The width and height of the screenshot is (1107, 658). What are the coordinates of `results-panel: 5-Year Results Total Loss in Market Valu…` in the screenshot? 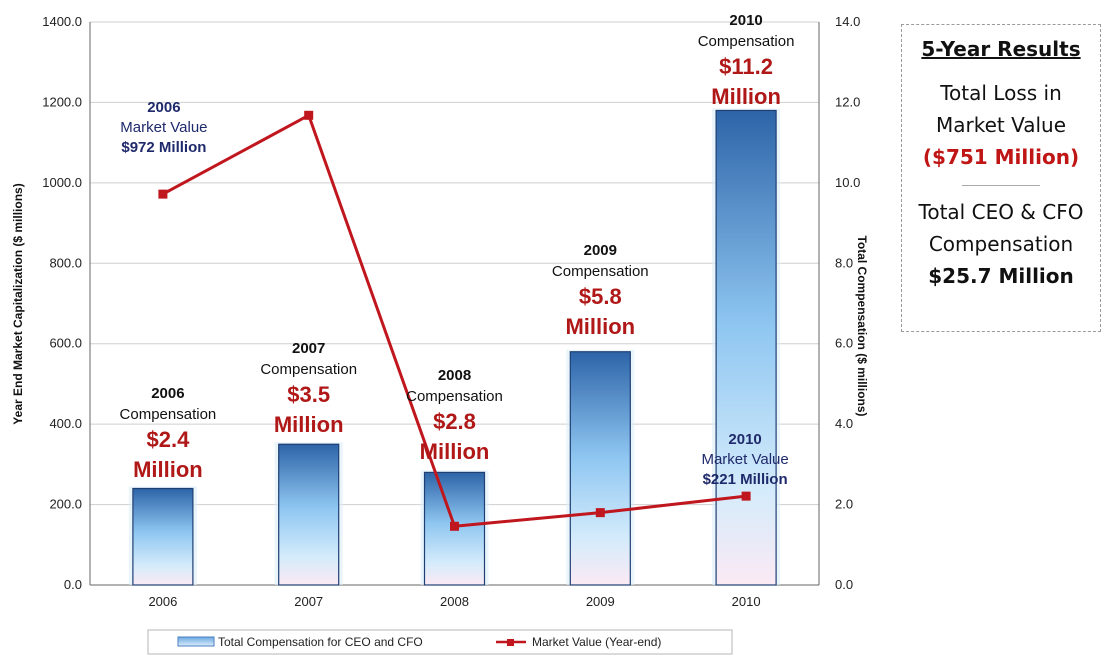 It's located at (1001, 178).